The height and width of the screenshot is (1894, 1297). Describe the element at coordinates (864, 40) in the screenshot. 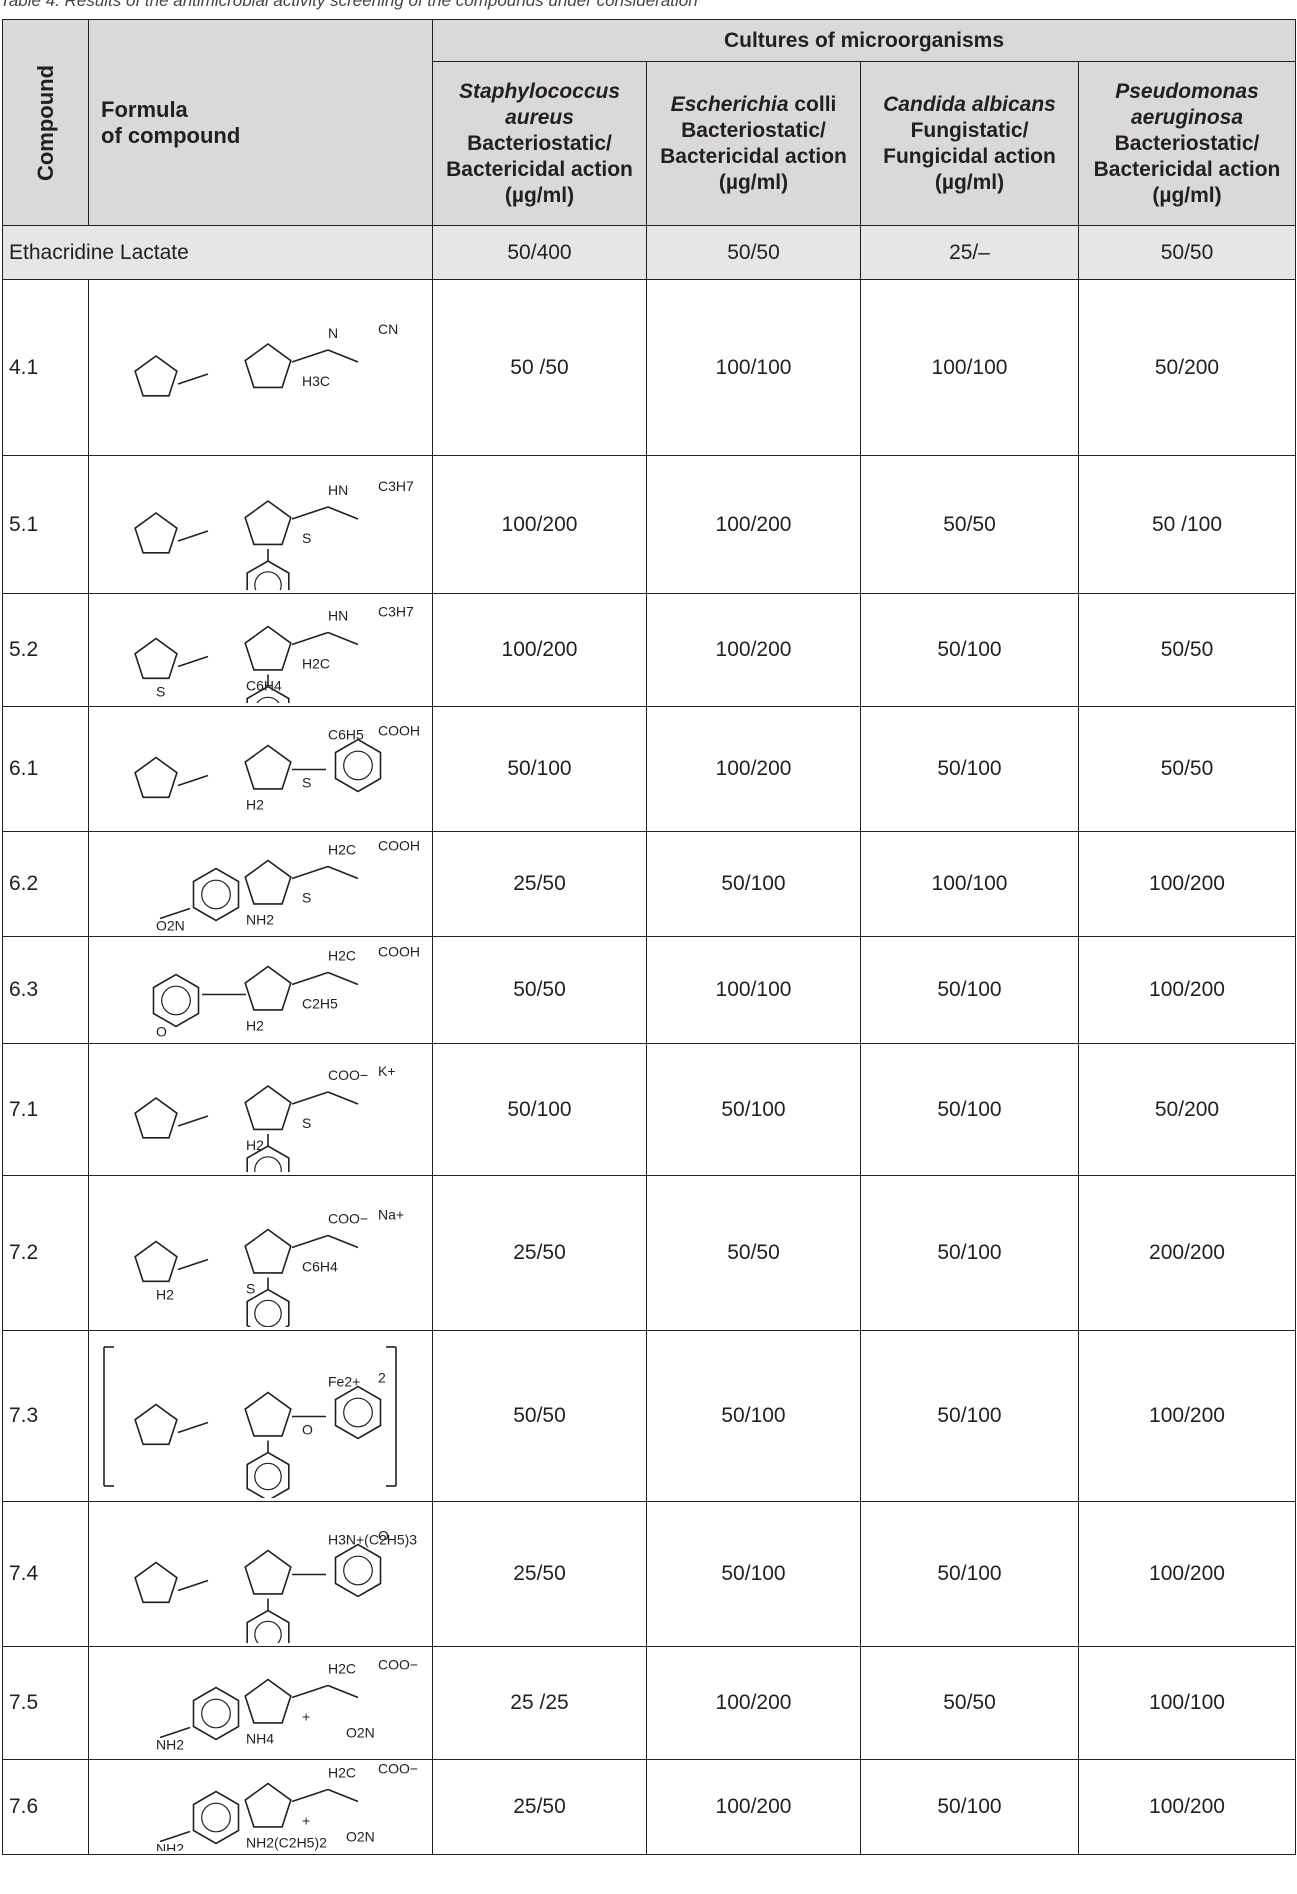

I see `cultures-group-header: Cultures of microorganisms` at that location.